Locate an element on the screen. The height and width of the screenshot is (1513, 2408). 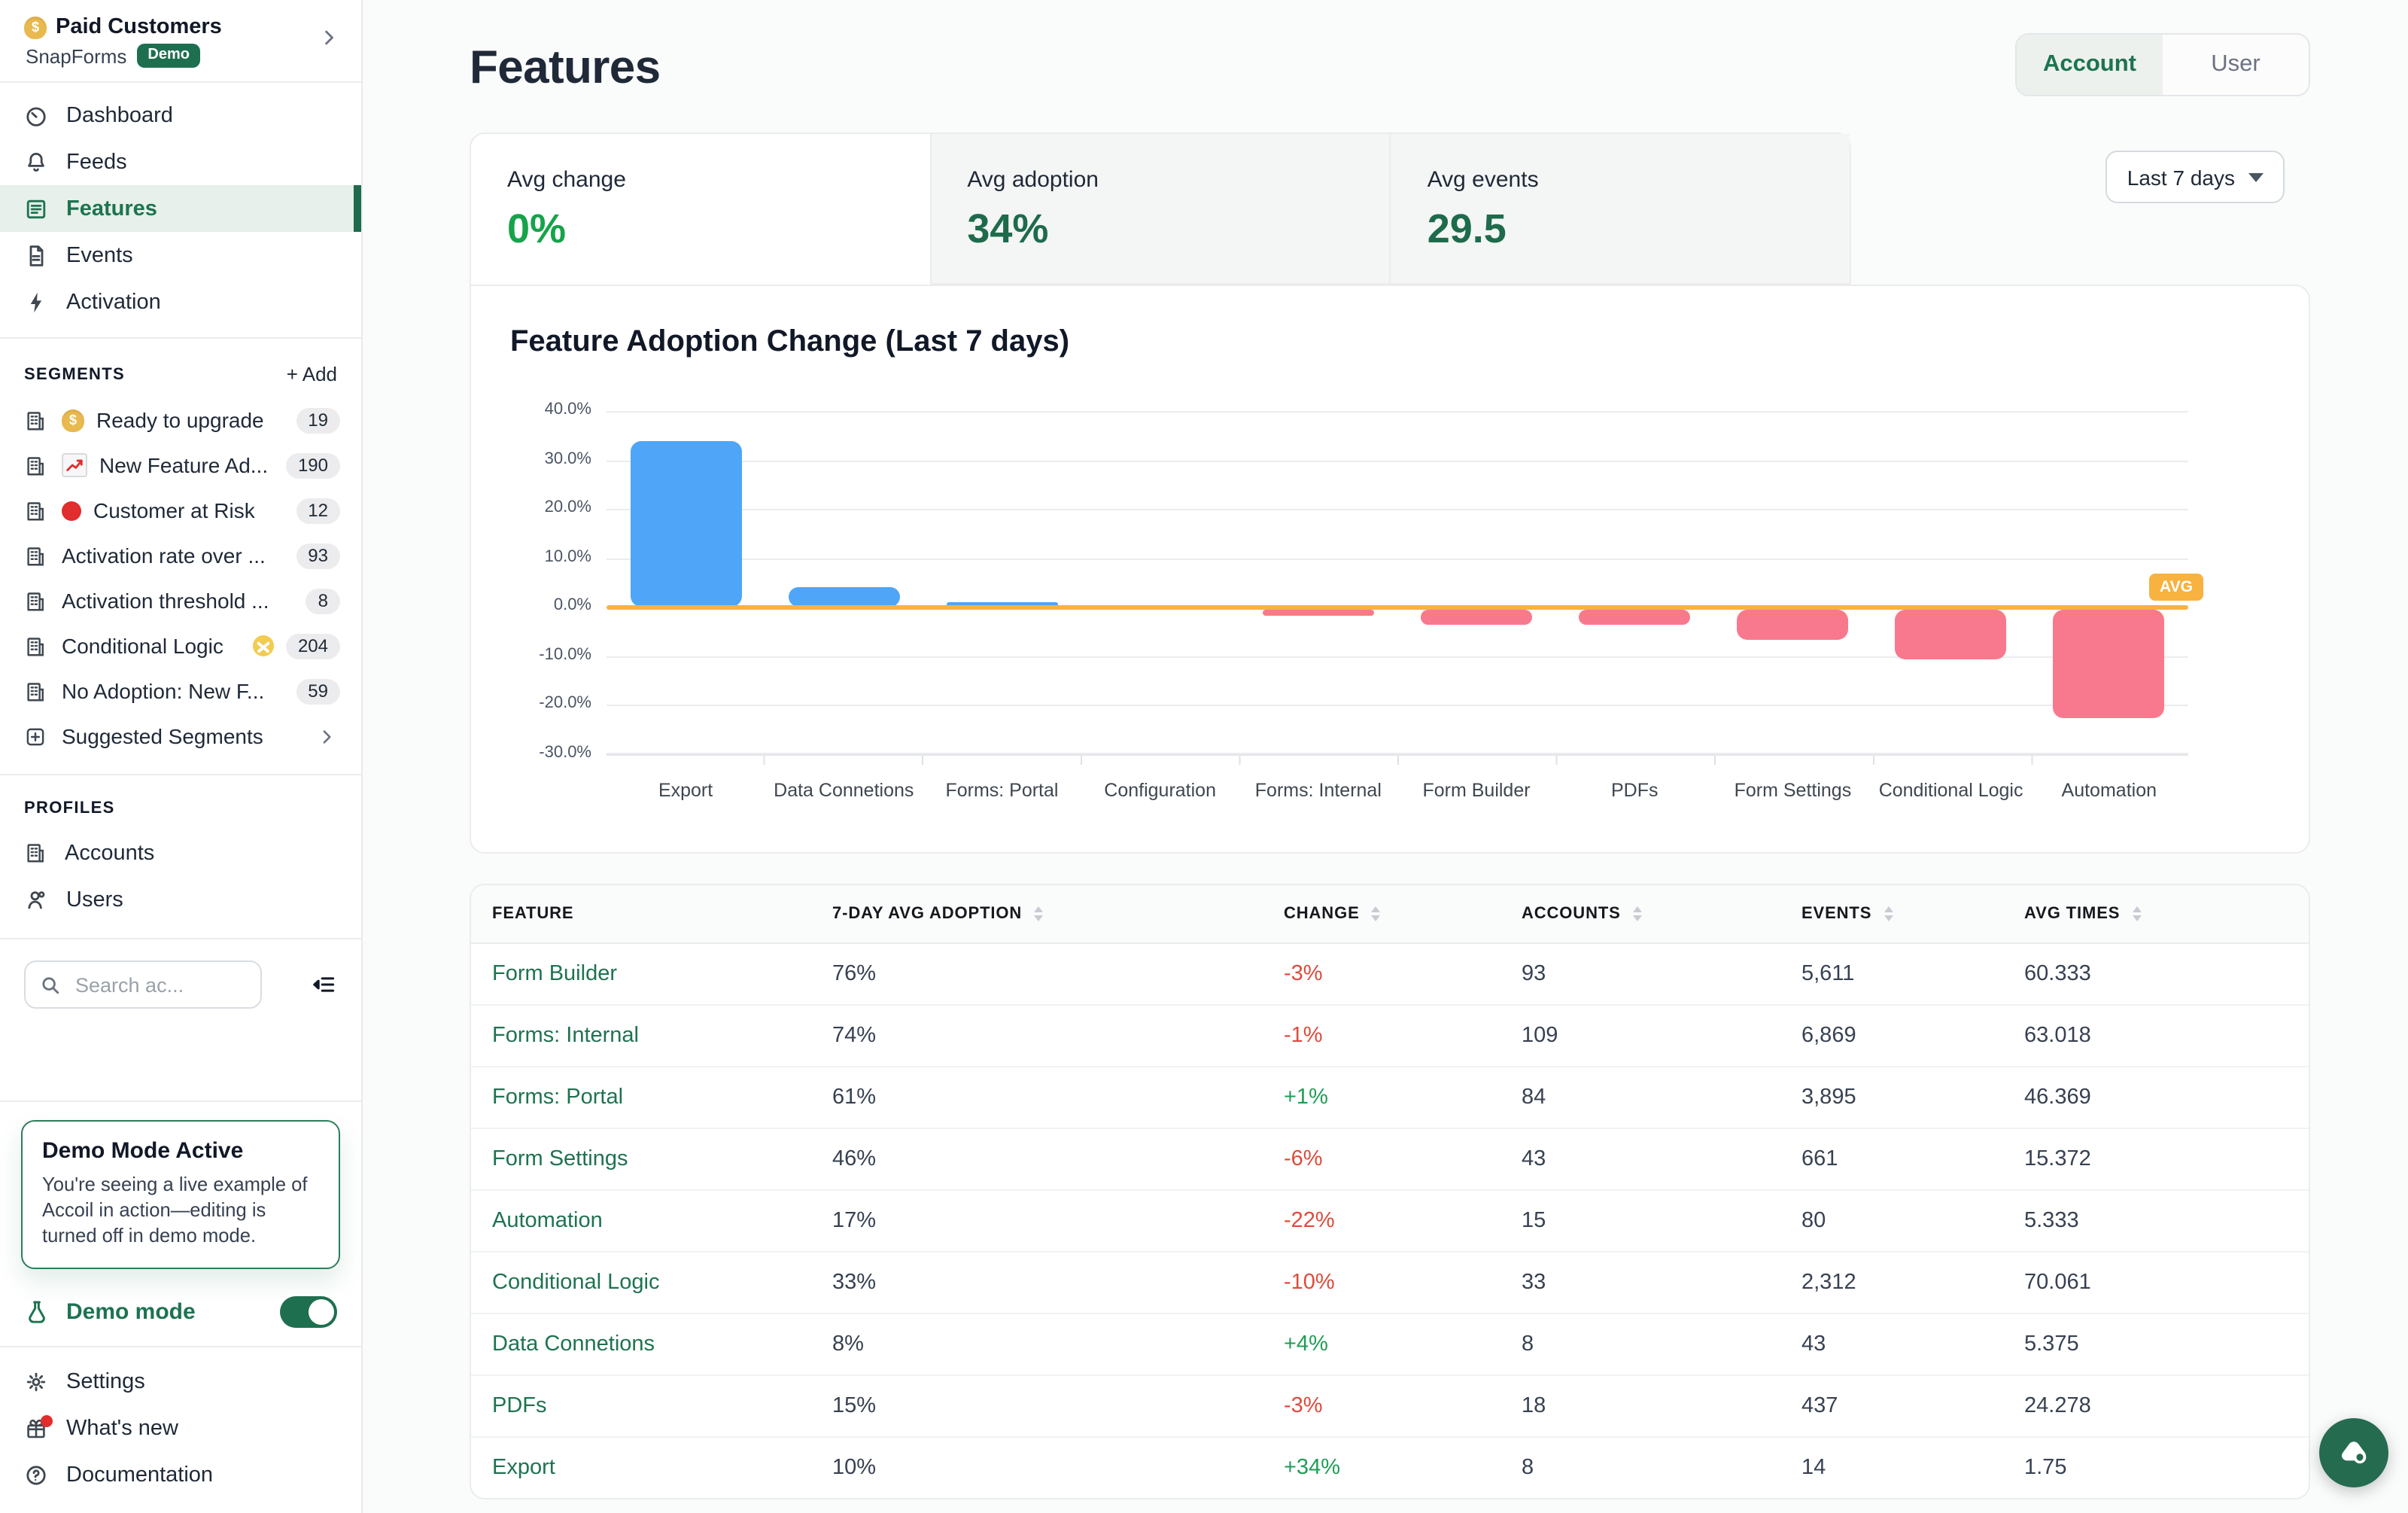
accounts-cell: 84 is located at coordinates (1534, 1097).